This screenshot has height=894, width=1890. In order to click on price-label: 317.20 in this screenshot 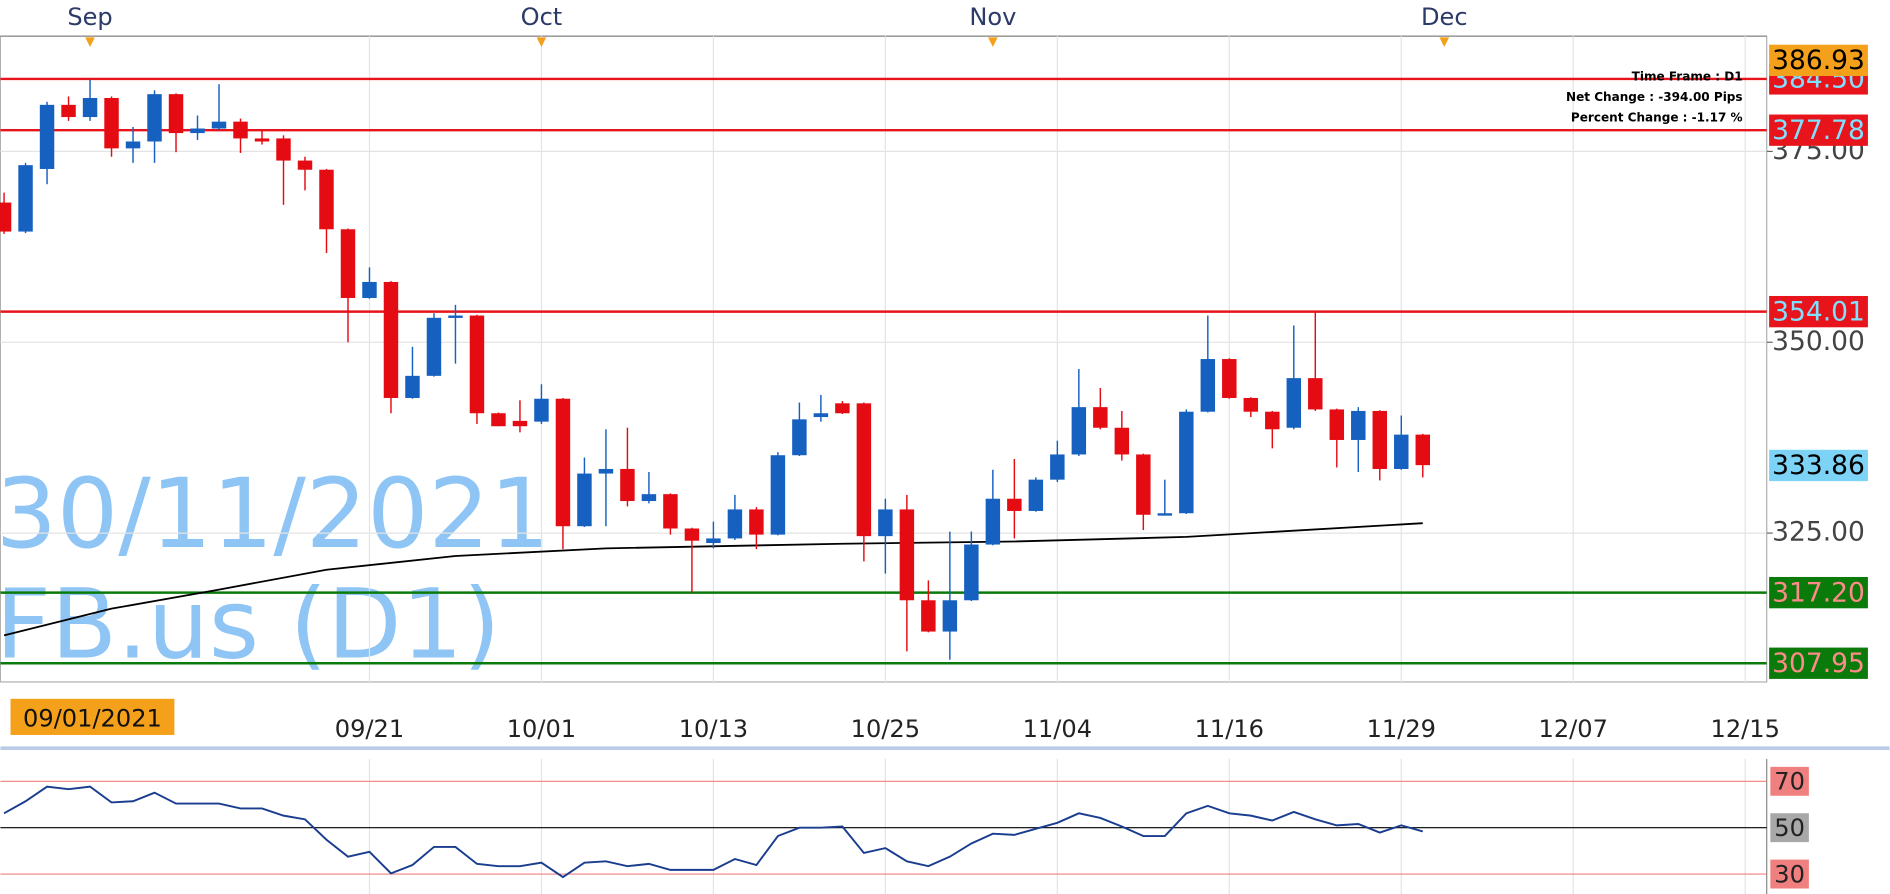, I will do `click(1818, 592)`.